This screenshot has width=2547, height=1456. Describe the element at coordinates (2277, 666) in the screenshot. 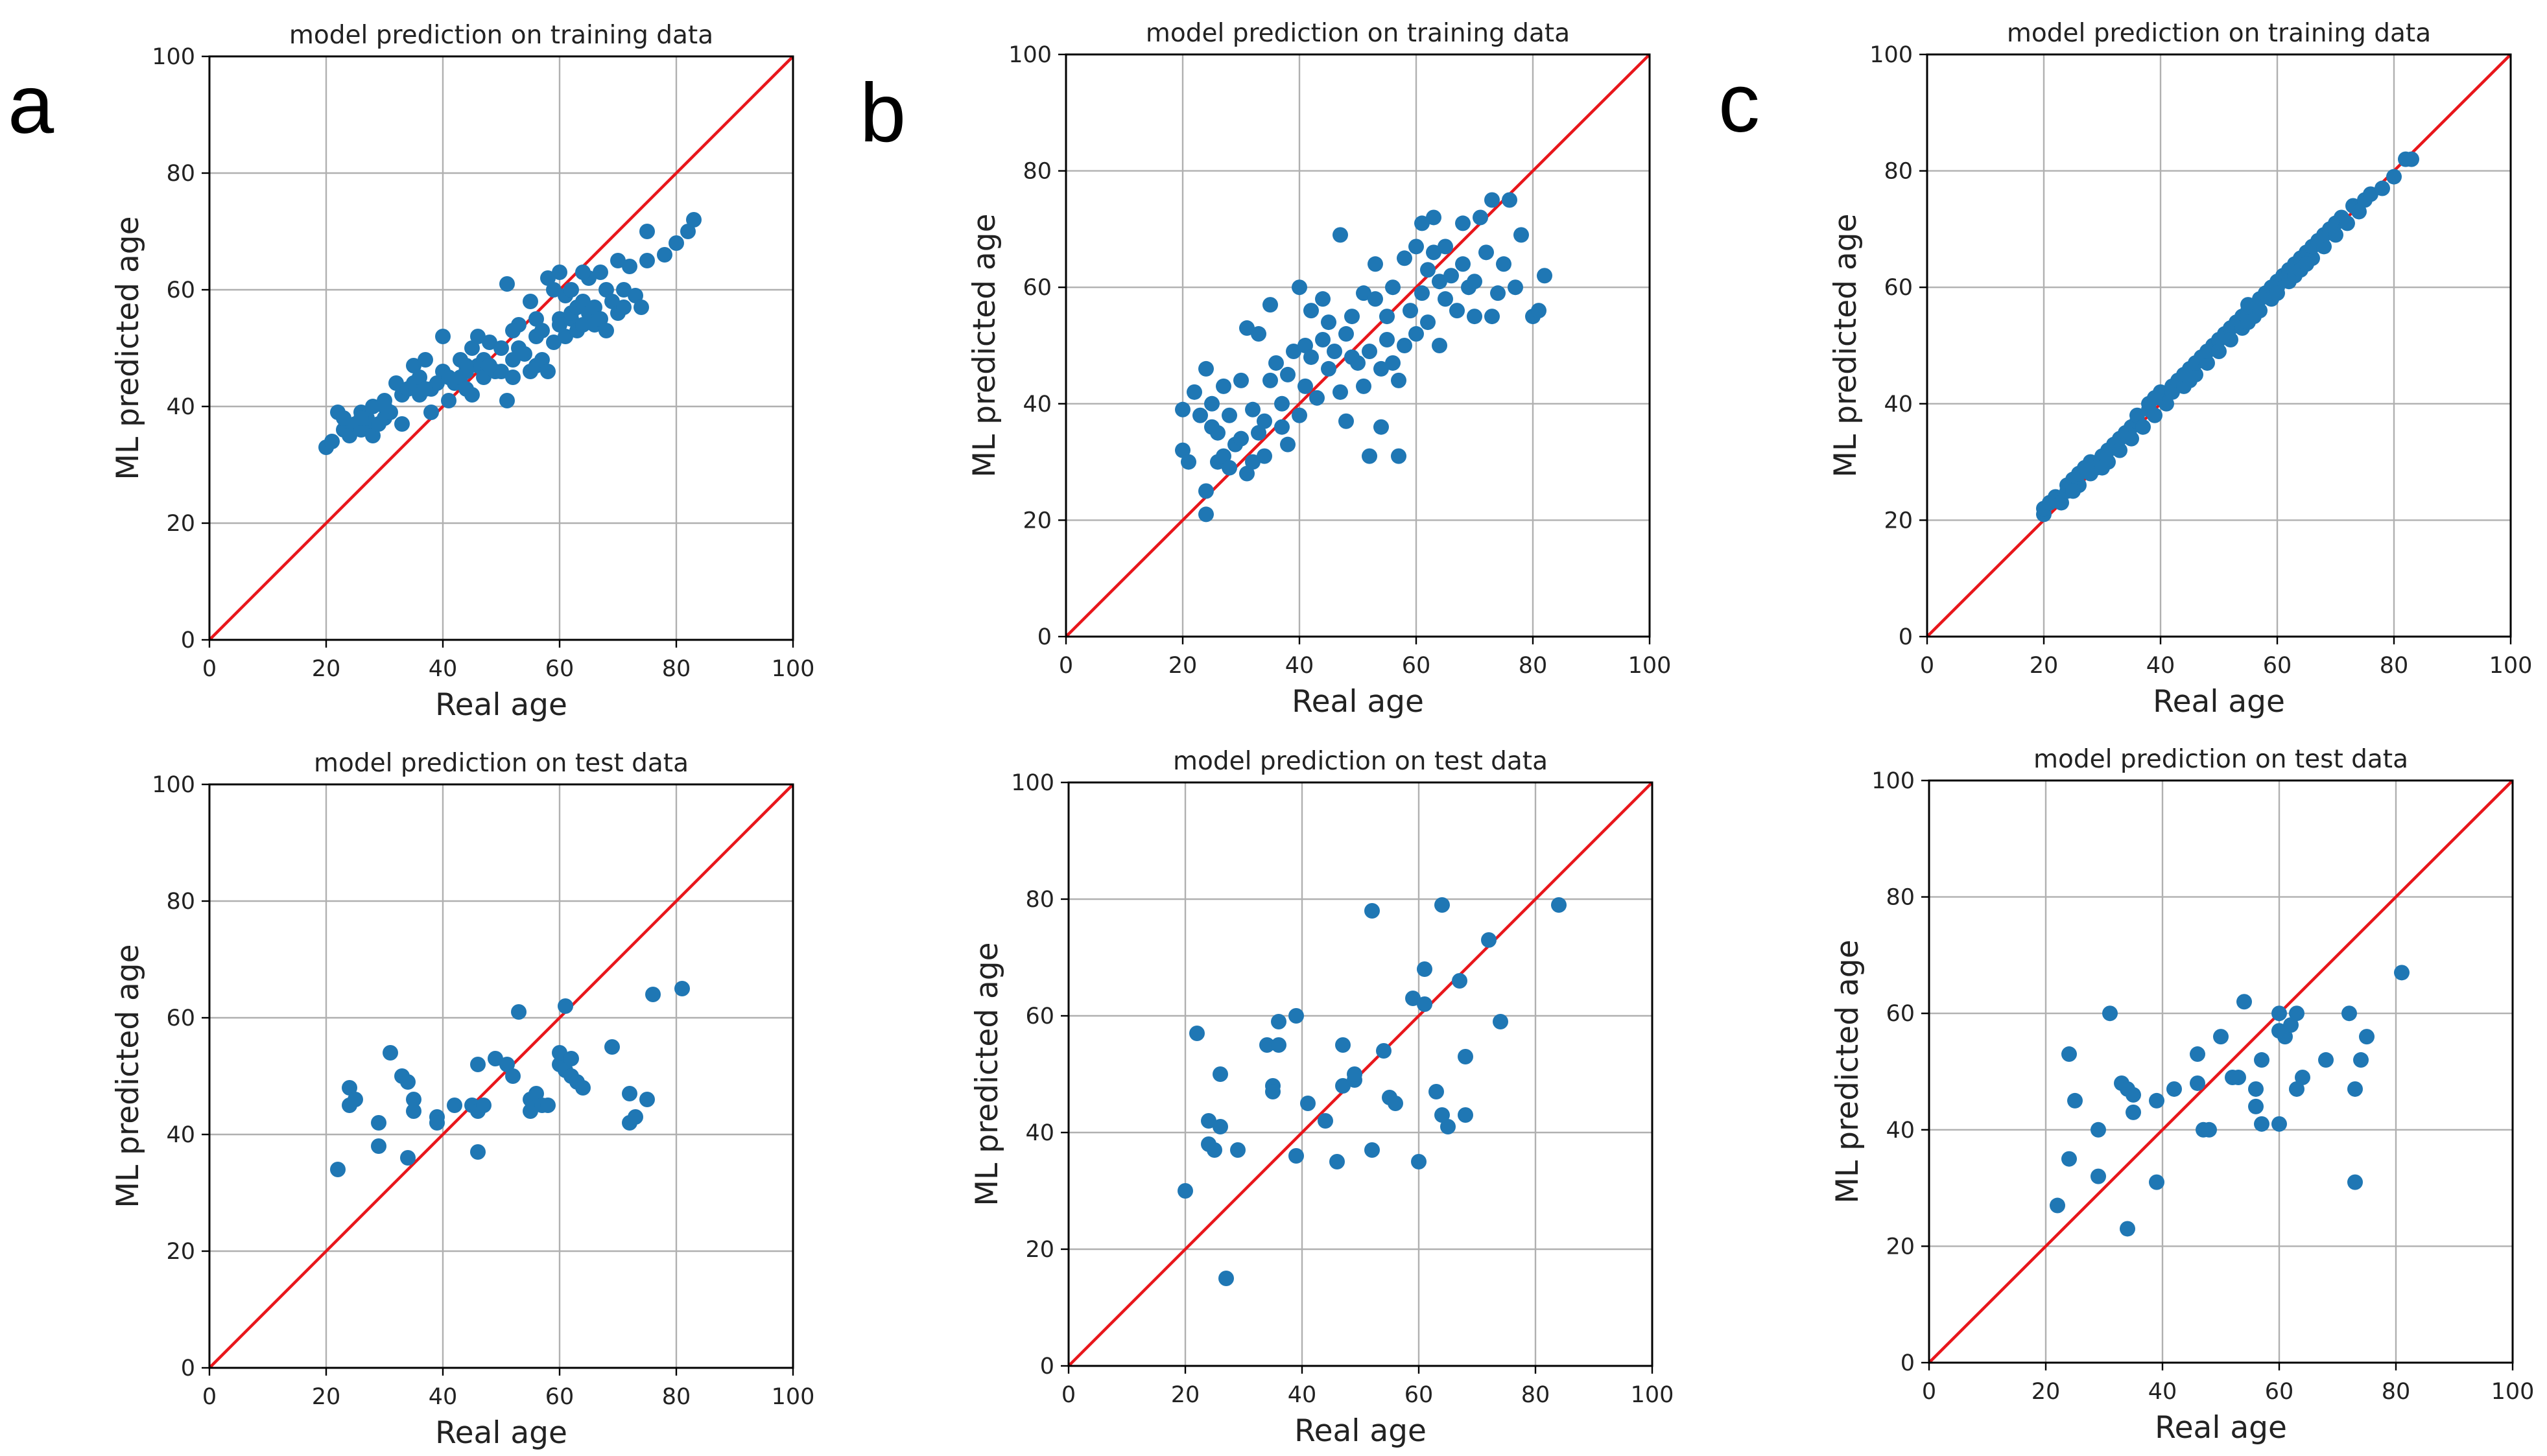

I see `x-tick-label: 60` at that location.